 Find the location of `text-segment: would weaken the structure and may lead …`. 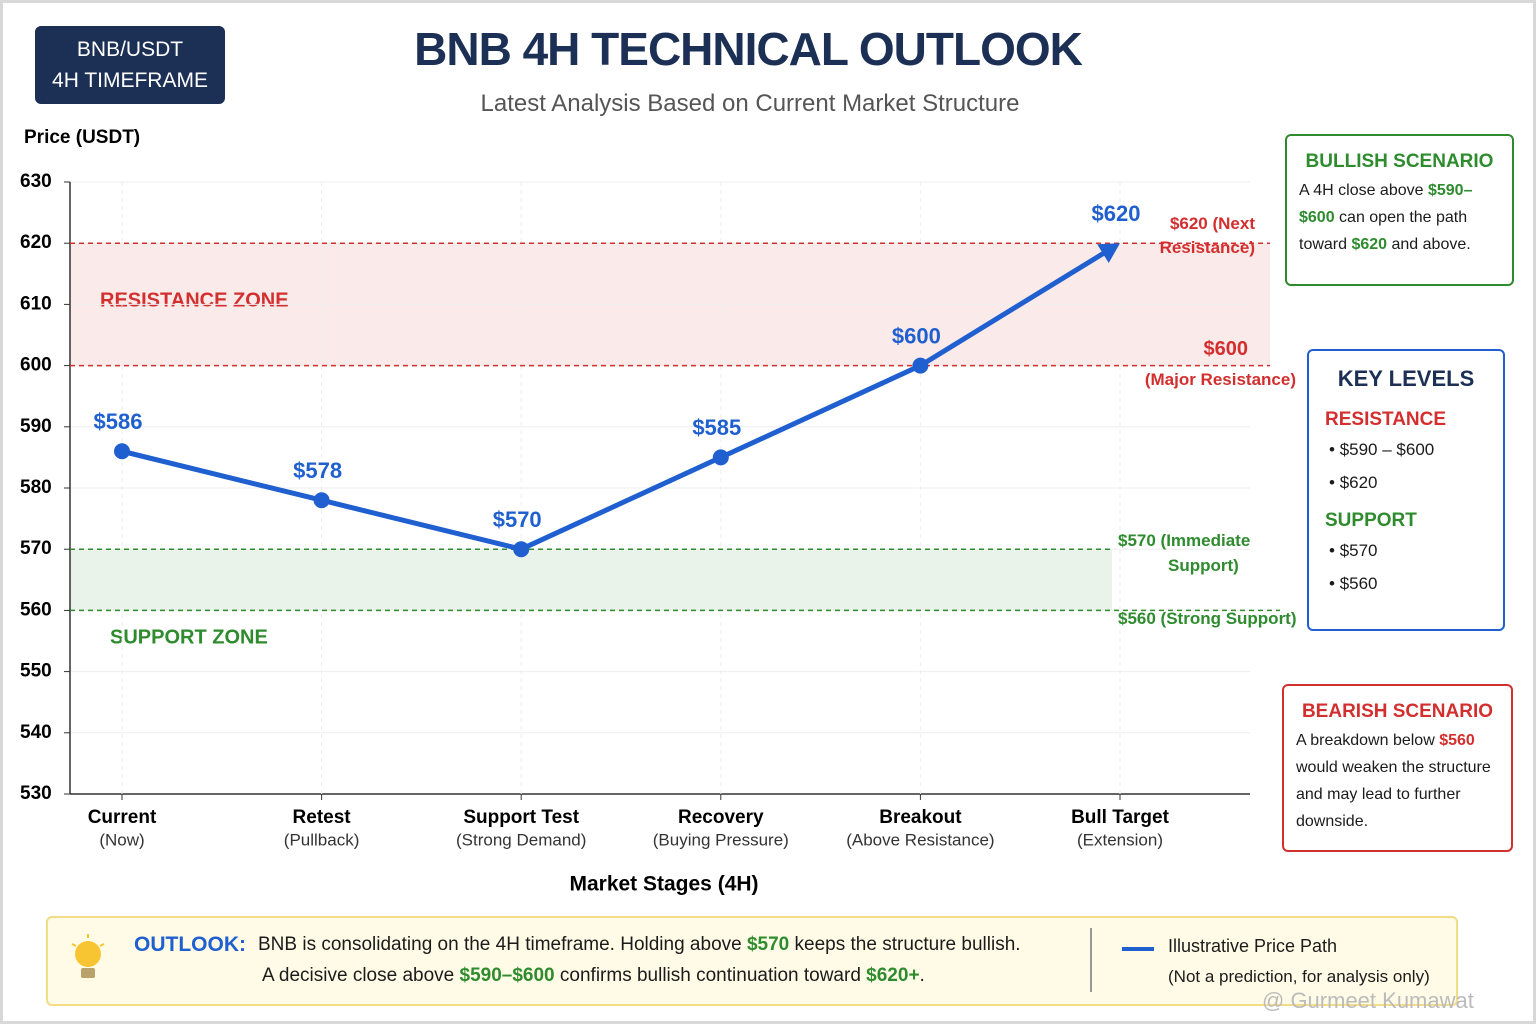

text-segment: would weaken the structure and may lead … is located at coordinates (1393, 794).